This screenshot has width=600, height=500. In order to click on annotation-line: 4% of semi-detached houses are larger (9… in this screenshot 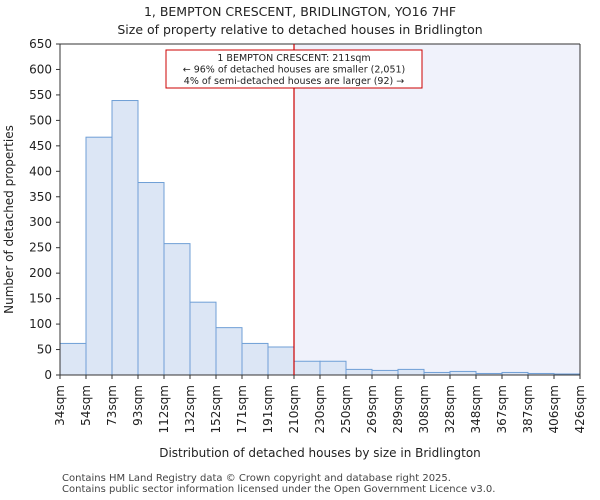, I will do `click(294, 81)`.